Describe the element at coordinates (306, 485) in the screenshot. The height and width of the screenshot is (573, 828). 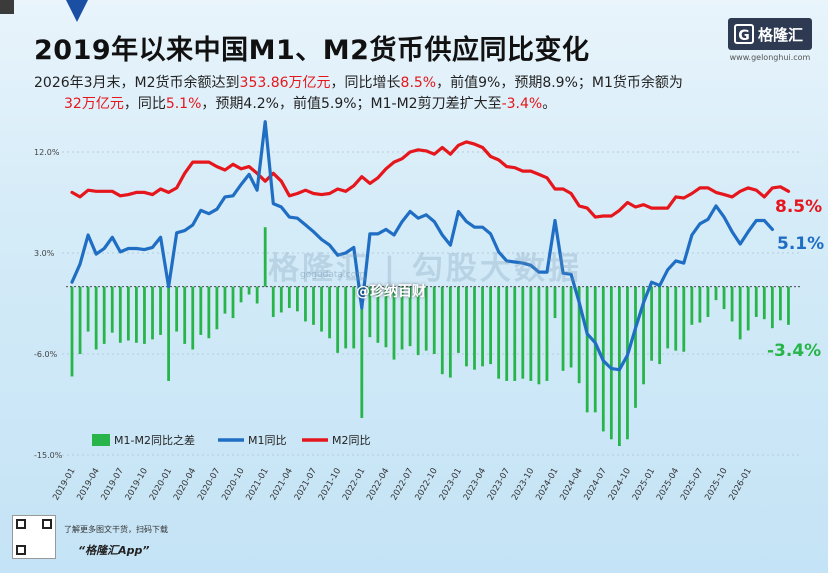
I see `x-tick-label: 2021-07` at that location.